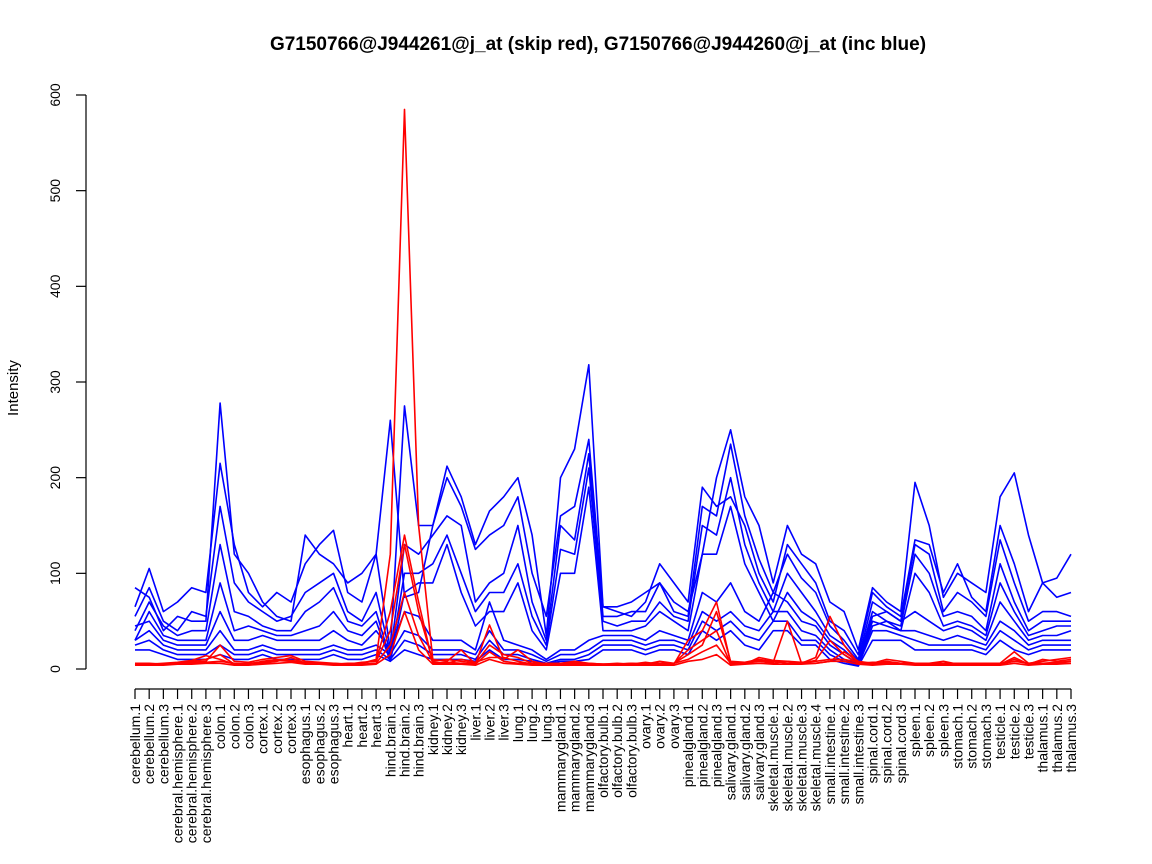 Image resolution: width=1152 pixels, height=864 pixels. I want to click on x-tick-label: testicle.2, so click(1014, 731).